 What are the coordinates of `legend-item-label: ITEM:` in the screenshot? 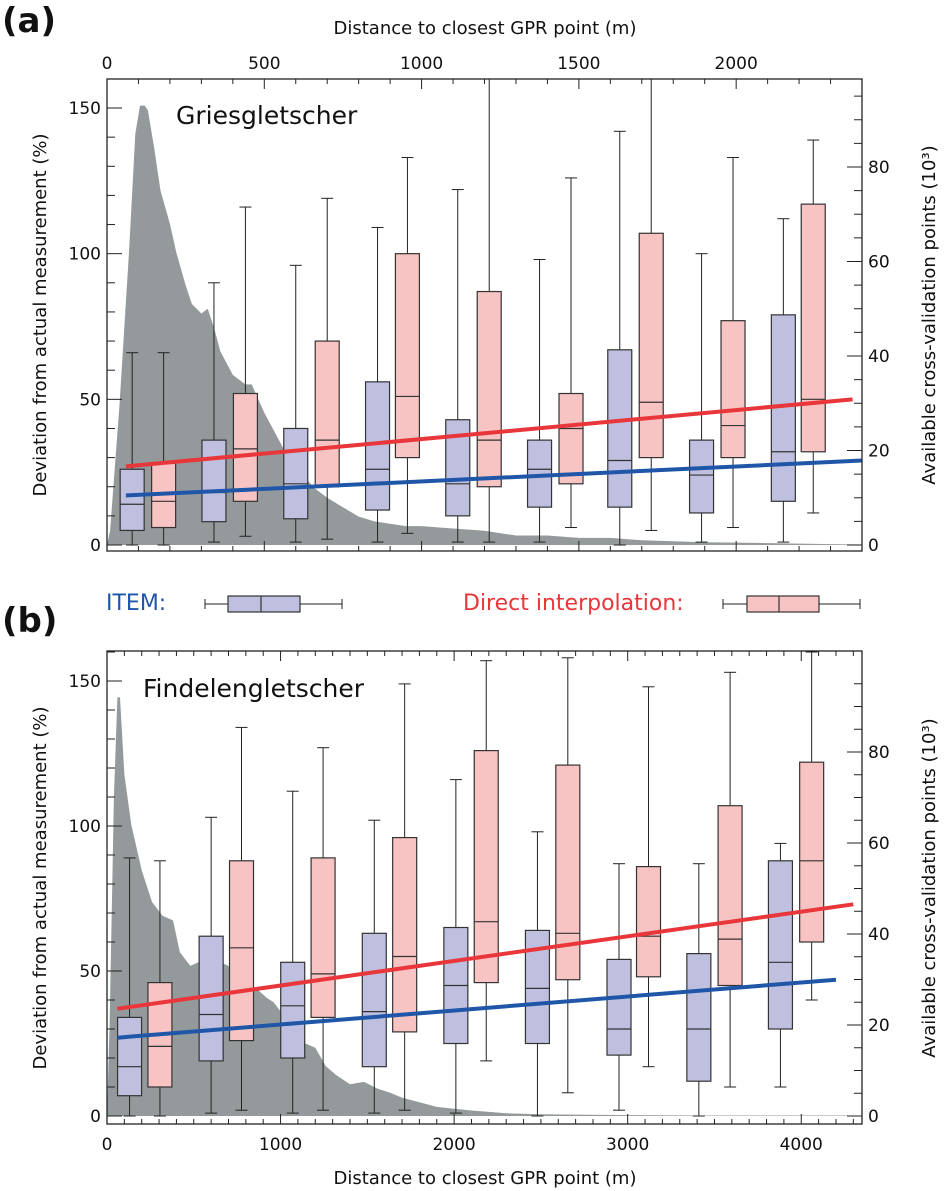 It's located at (136, 603).